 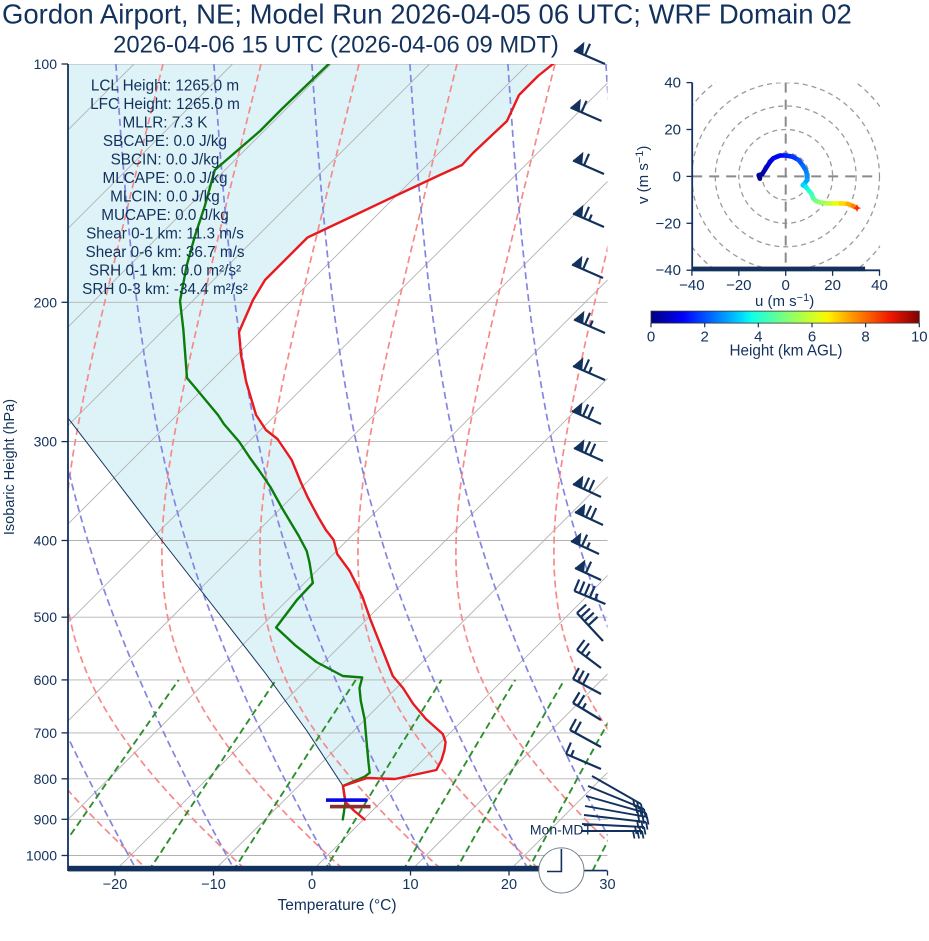 I want to click on svg-text: SBCIN: 0.0 J/kg, so click(x=165, y=160).